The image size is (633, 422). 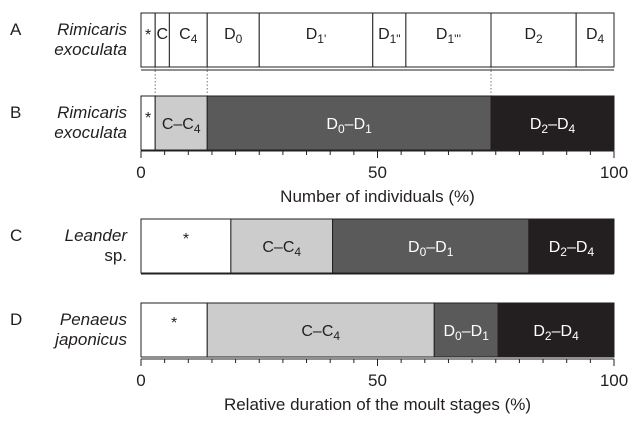 What do you see at coordinates (448, 36) in the screenshot?
I see `segment-label: D1'''` at bounding box center [448, 36].